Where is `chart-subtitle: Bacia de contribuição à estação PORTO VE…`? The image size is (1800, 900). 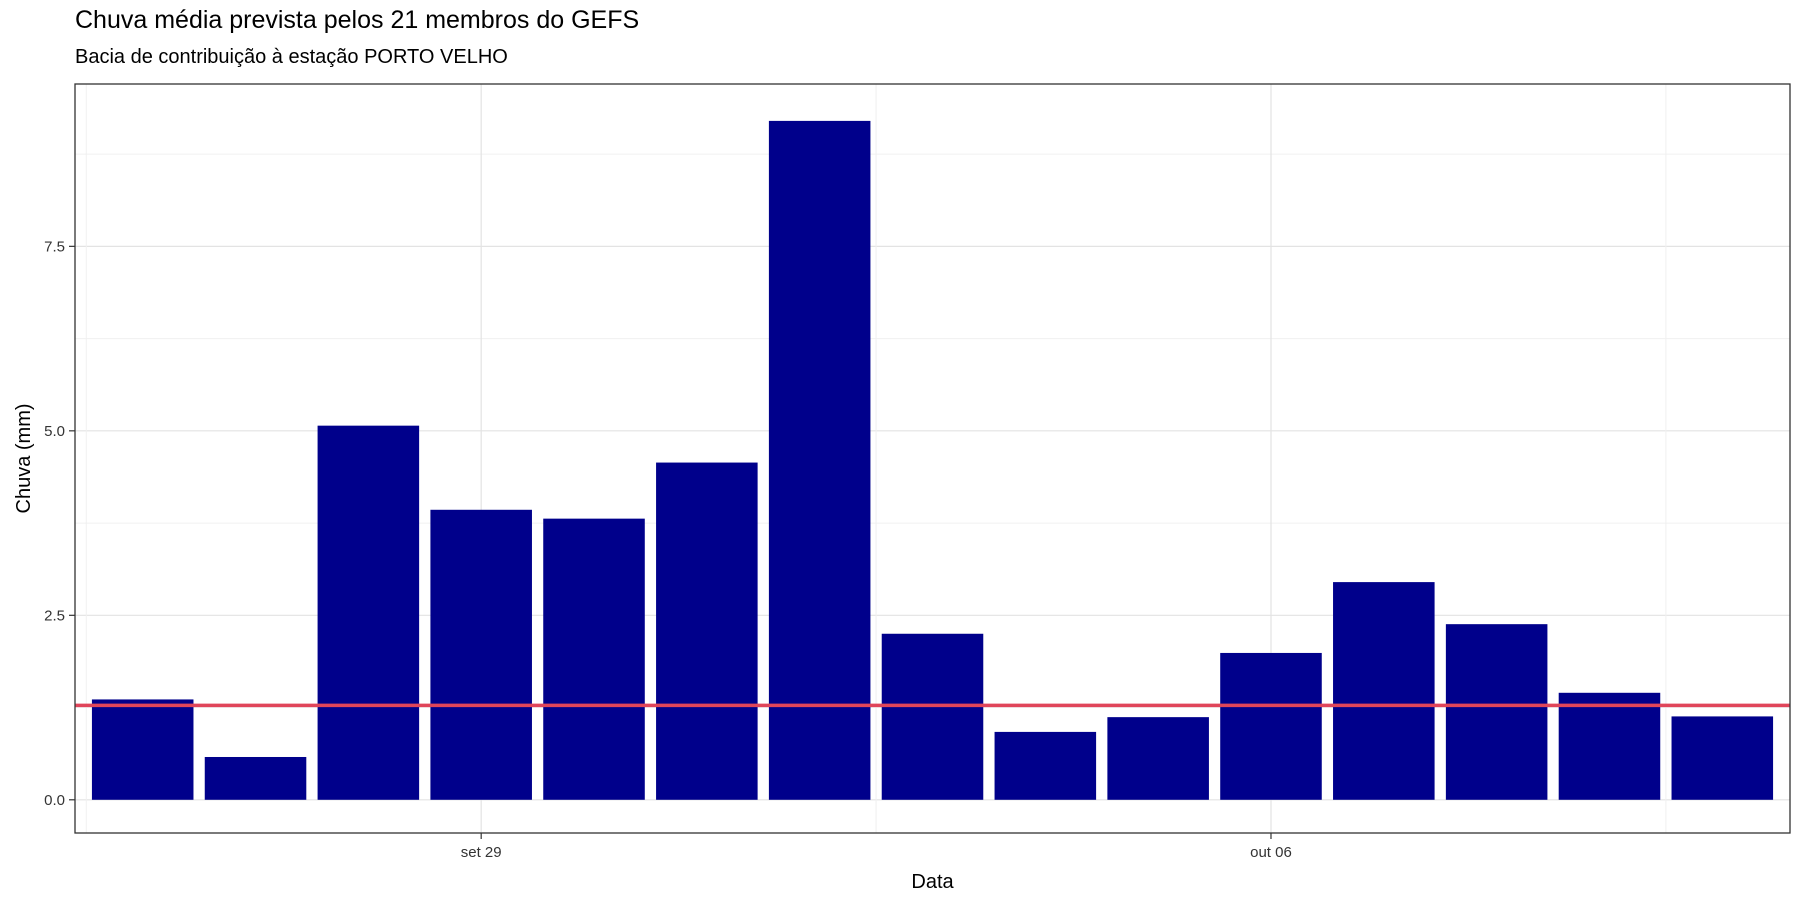 chart-subtitle: Bacia de contribuição à estação PORTO VE… is located at coordinates (291, 57).